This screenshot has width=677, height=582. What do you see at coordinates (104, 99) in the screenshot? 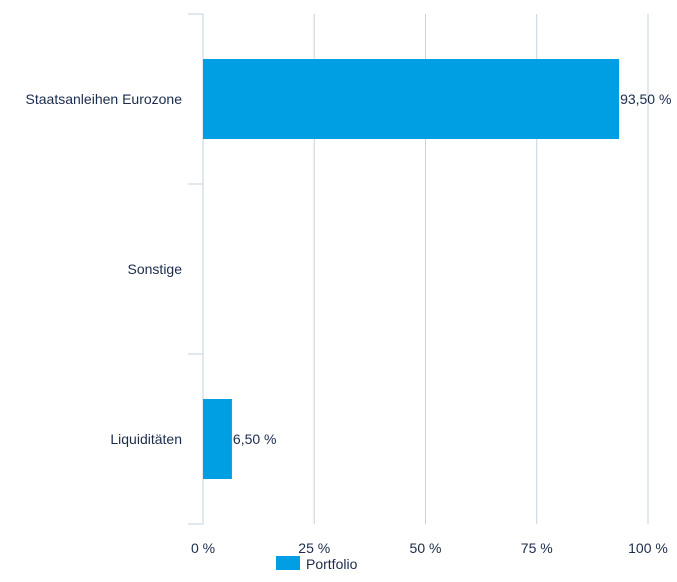
I see `category-label-0: Staatsanleihen Eurozone` at bounding box center [104, 99].